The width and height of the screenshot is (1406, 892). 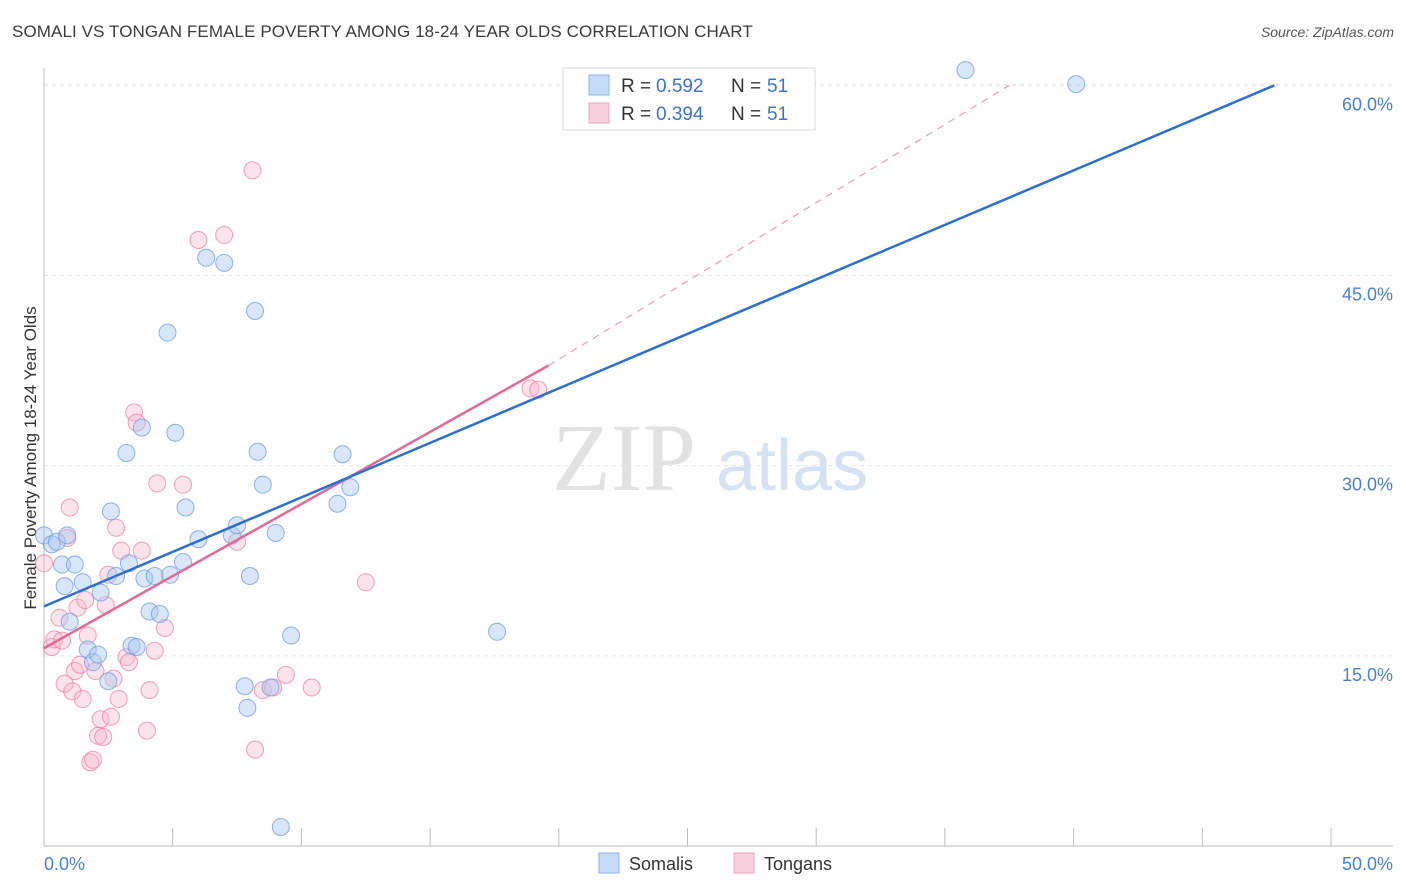 What do you see at coordinates (715, 863) in the screenshot?
I see `bottom-legend: Somalis Tongans` at bounding box center [715, 863].